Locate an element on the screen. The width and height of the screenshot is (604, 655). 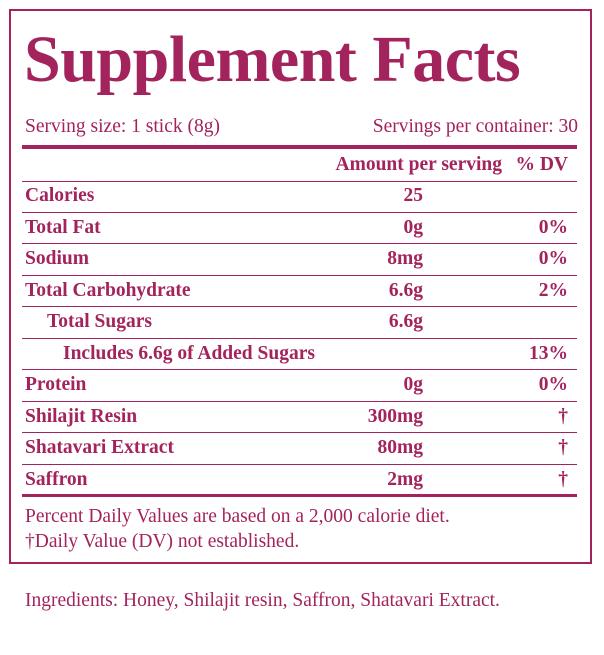
servings-per-container: Servings per container: 30 is located at coordinates (475, 126).